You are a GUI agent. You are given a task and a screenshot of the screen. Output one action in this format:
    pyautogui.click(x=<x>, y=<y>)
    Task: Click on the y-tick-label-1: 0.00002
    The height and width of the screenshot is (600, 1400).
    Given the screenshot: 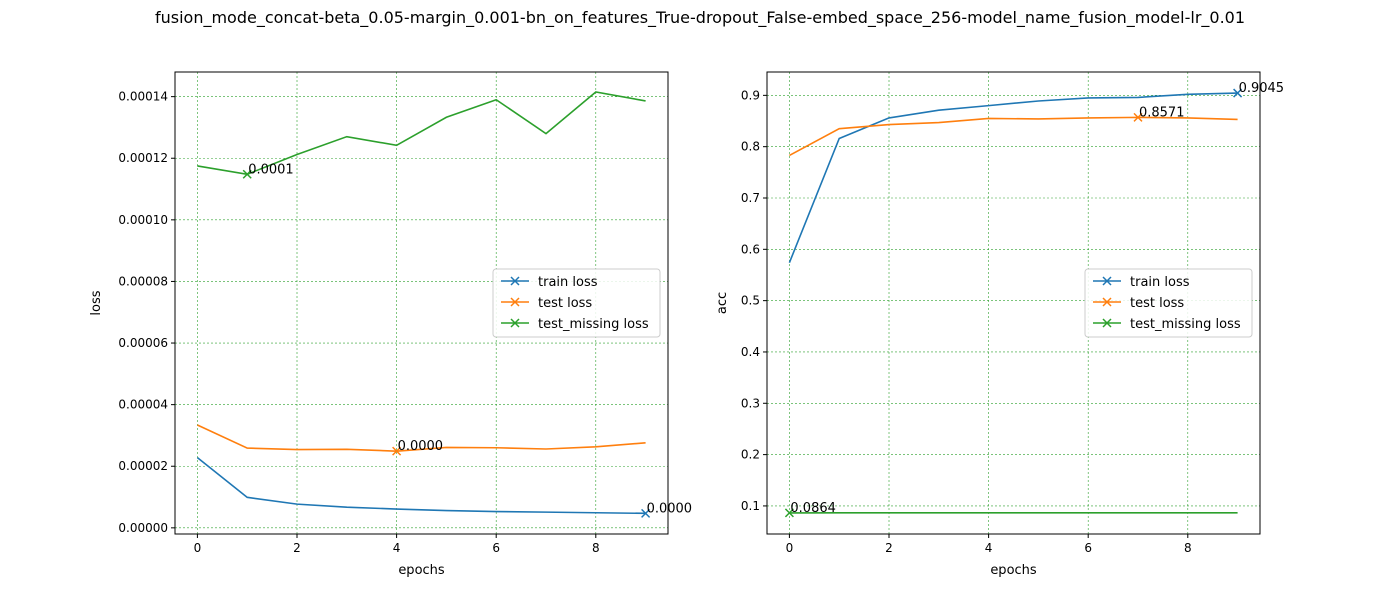 What is the action you would take?
    pyautogui.click(x=143, y=466)
    